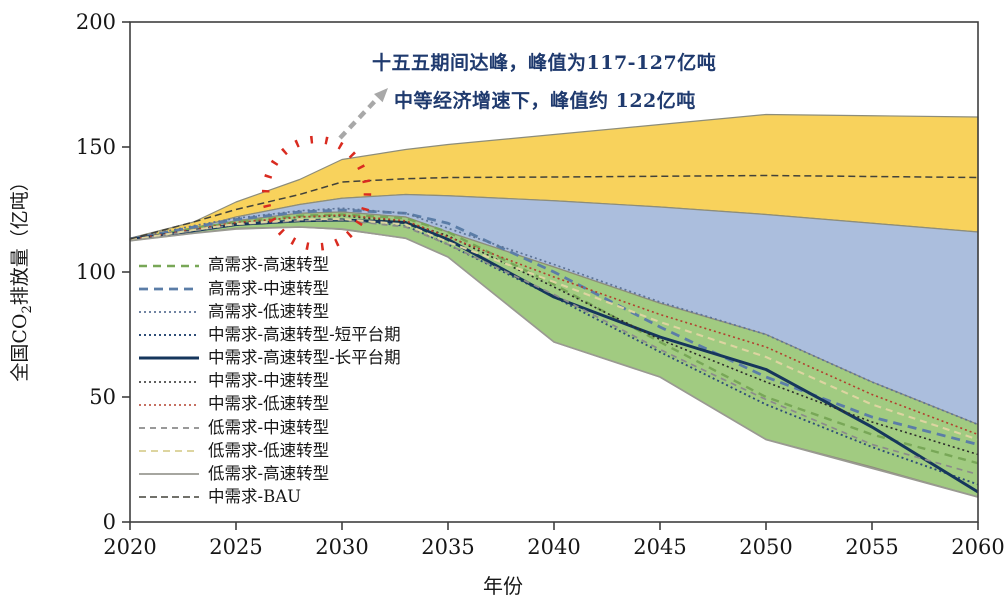 Image resolution: width=1006 pixels, height=604 pixels. I want to click on x-tick-label: 2060, so click(977, 547).